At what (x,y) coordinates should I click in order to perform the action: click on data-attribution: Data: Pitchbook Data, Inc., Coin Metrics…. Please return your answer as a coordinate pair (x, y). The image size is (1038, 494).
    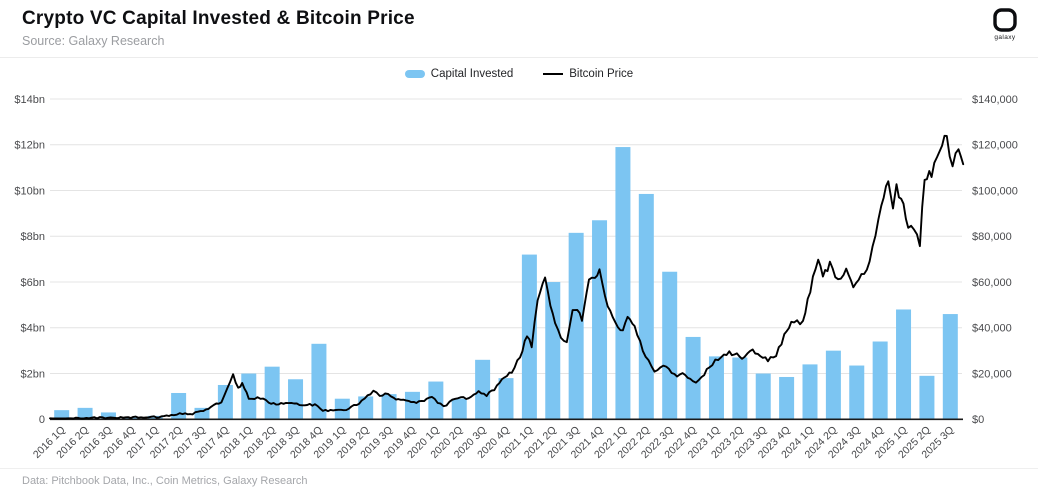
    Looking at the image, I should click on (165, 481).